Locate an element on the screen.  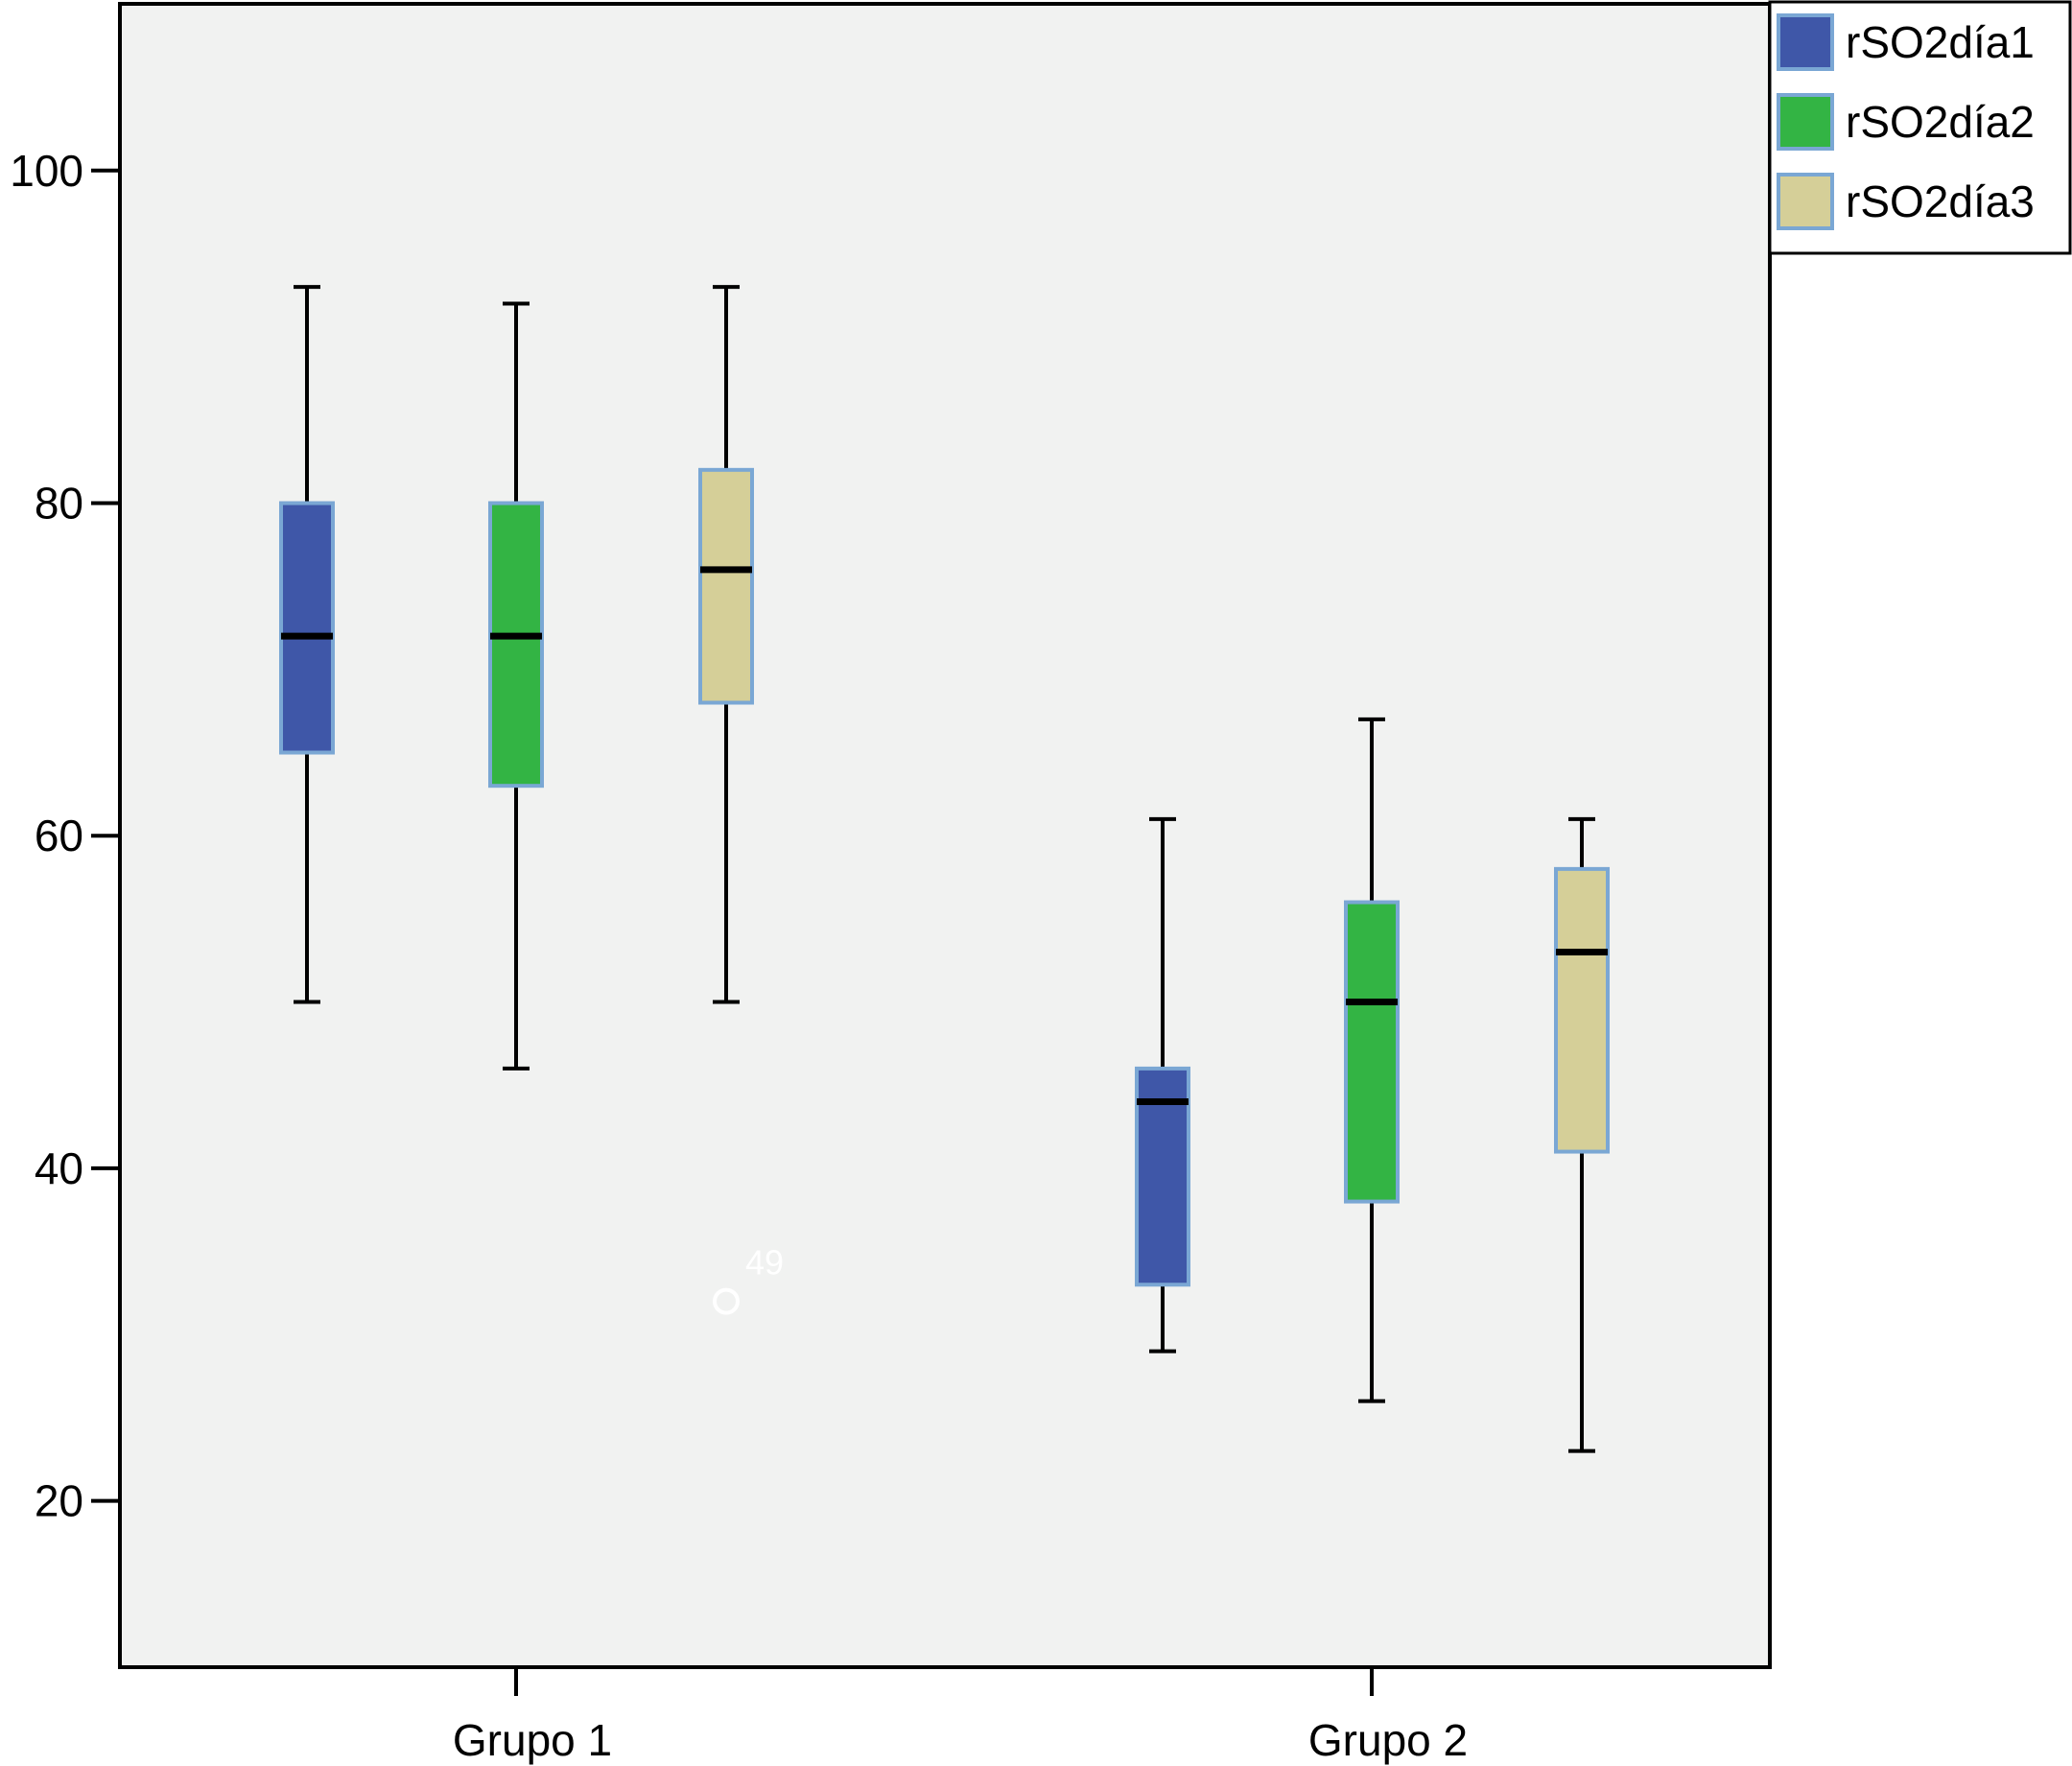
legend-label-1: rSO2día1 is located at coordinates (1940, 42).